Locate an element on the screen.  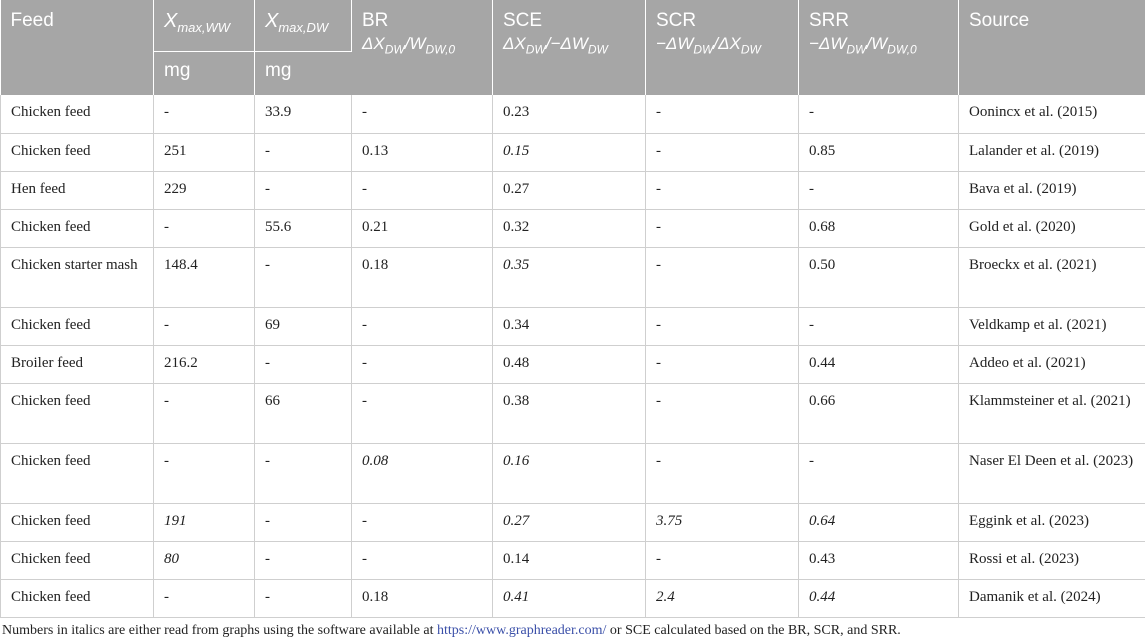
cell-sce: 0.23 is located at coordinates (569, 114).